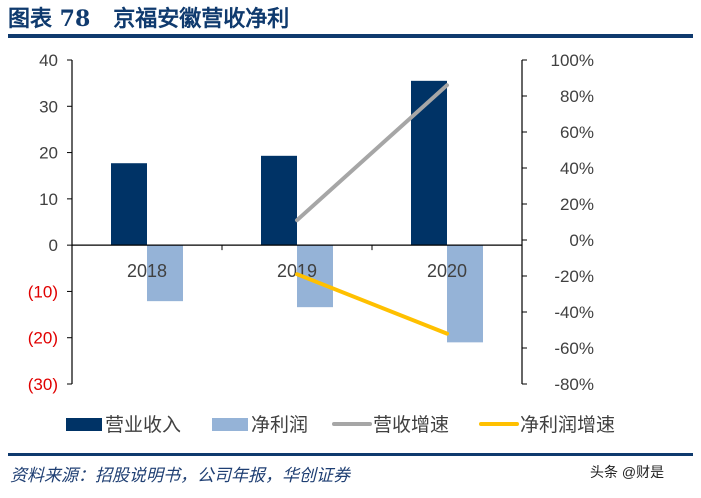 The width and height of the screenshot is (701, 498). What do you see at coordinates (574, 348) in the screenshot?
I see `right-axis-tick-label: -60%` at bounding box center [574, 348].